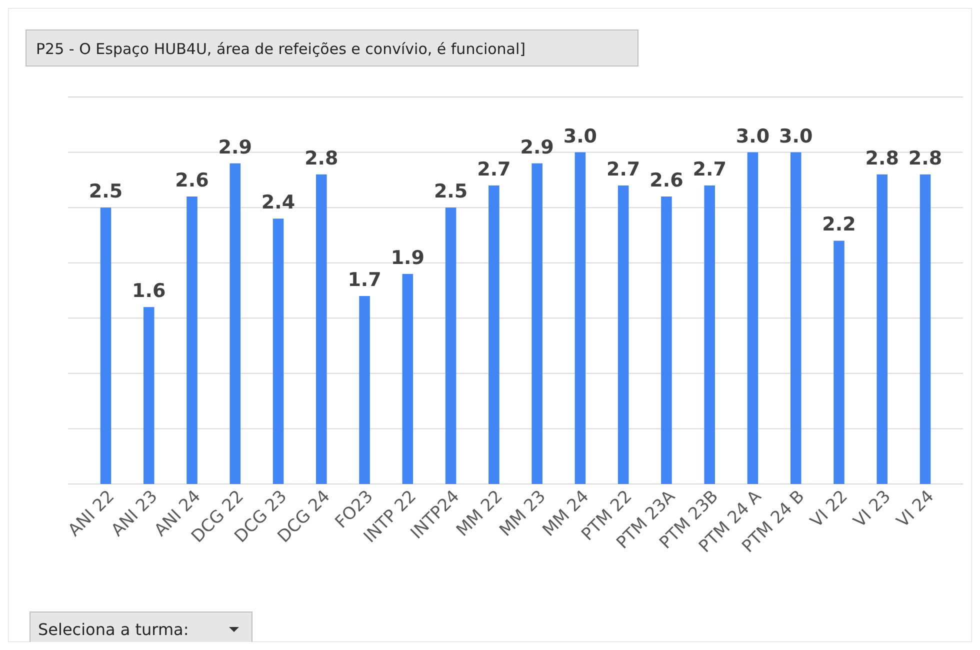 Image resolution: width=980 pixels, height=650 pixels. I want to click on x-tick-label: VI 24, so click(915, 509).